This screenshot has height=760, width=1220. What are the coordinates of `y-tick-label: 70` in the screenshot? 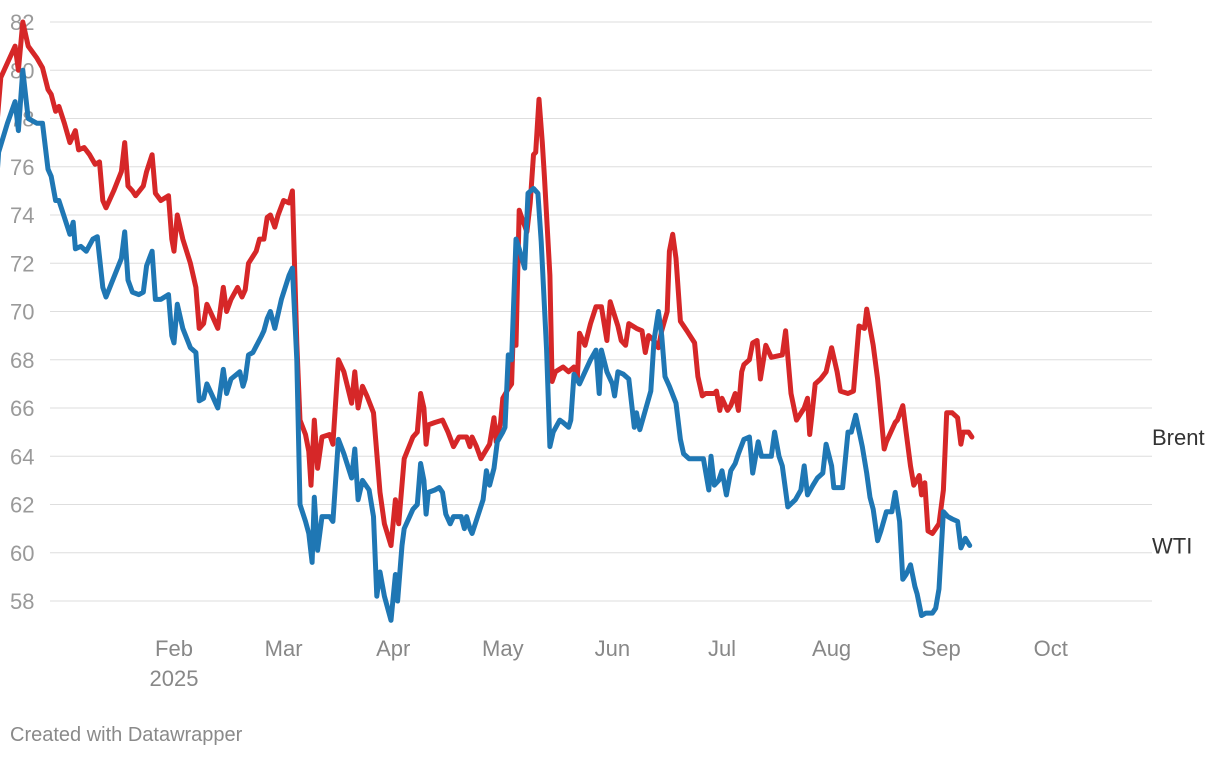 It's located at (22, 312).